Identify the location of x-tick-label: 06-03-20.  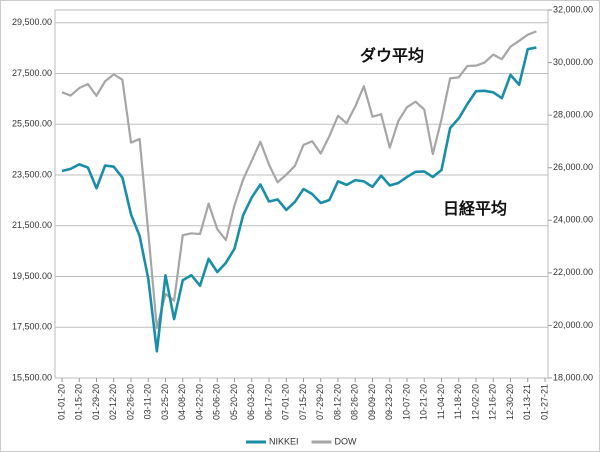
(251, 402).